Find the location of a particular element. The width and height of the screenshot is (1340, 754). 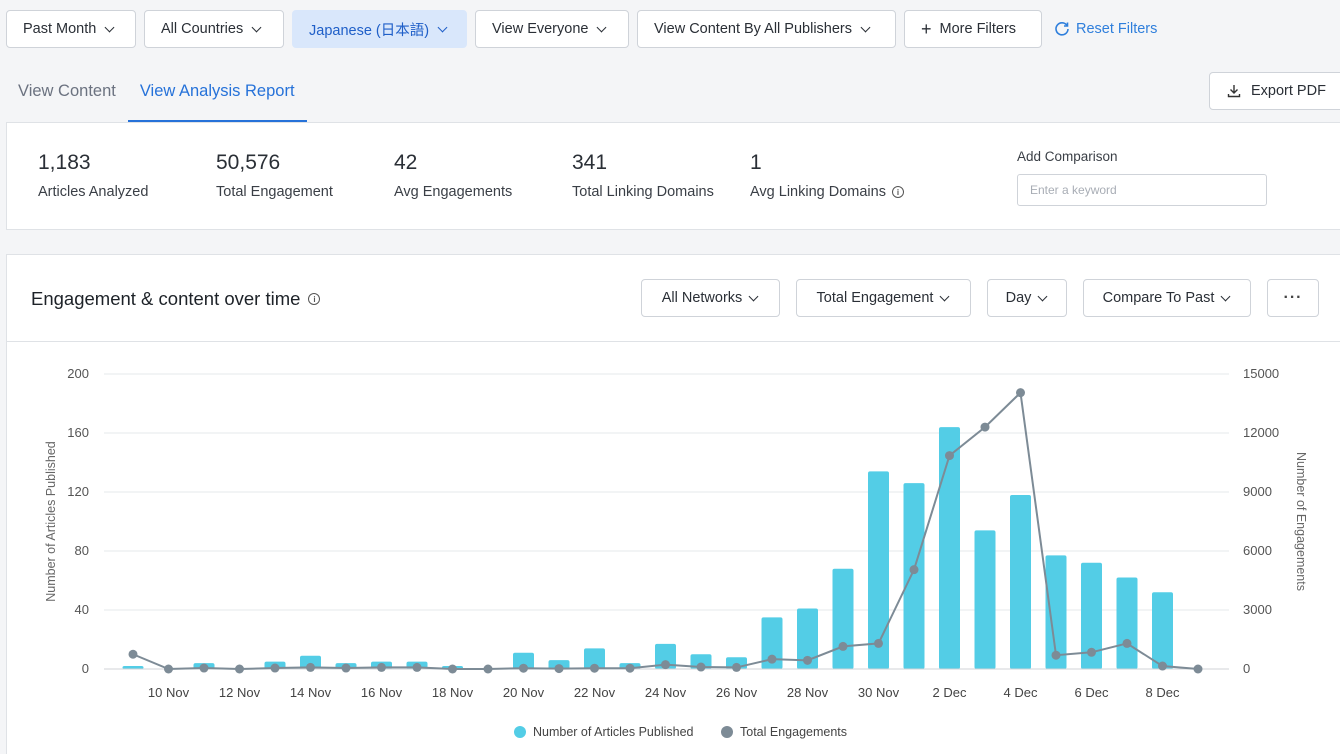

more-filters-button: + More Filters is located at coordinates (973, 29).